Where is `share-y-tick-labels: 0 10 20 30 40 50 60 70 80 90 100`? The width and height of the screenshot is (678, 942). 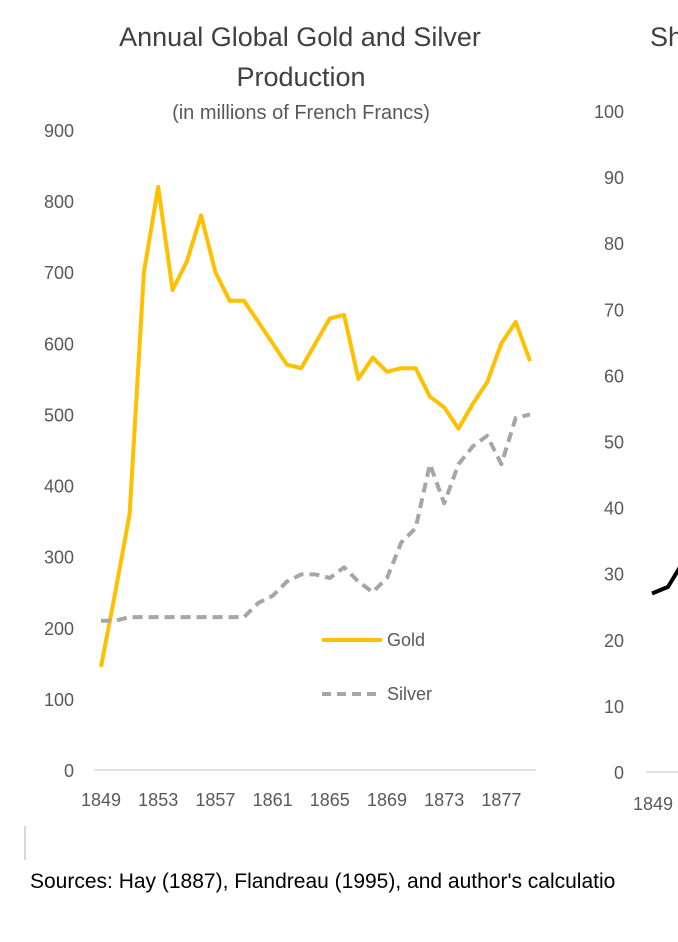 share-y-tick-labels: 0 10 20 30 40 50 60 70 80 90 100 is located at coordinates (609, 442).